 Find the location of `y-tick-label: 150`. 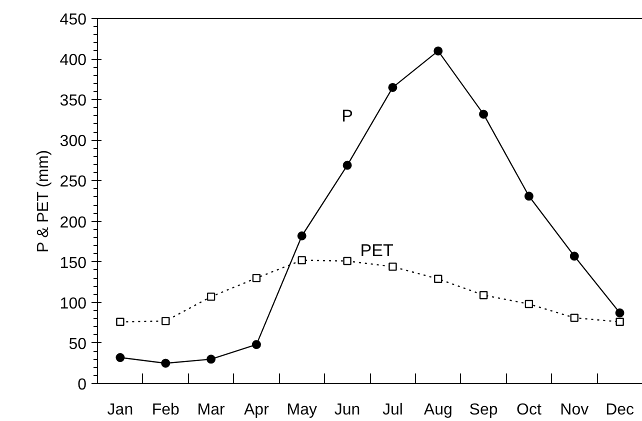

y-tick-label: 150 is located at coordinates (73, 263).